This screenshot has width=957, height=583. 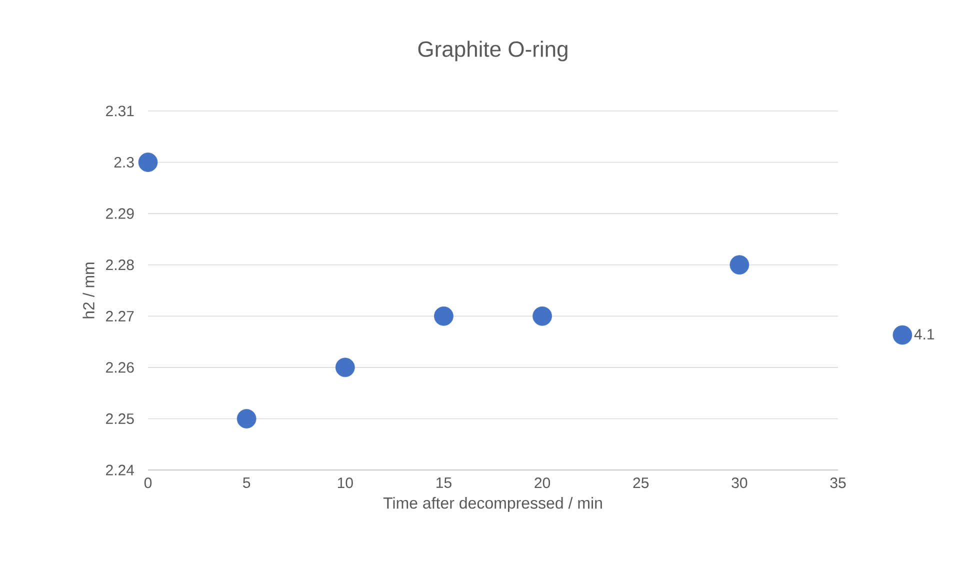 I want to click on x-tick-label: 10, so click(x=345, y=483).